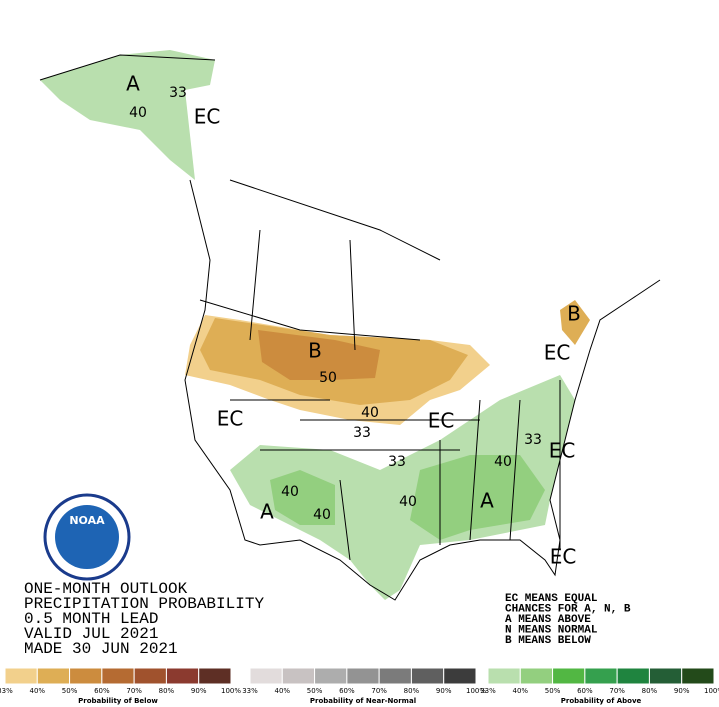  What do you see at coordinates (87, 537) in the screenshot?
I see `logo-disk` at bounding box center [87, 537].